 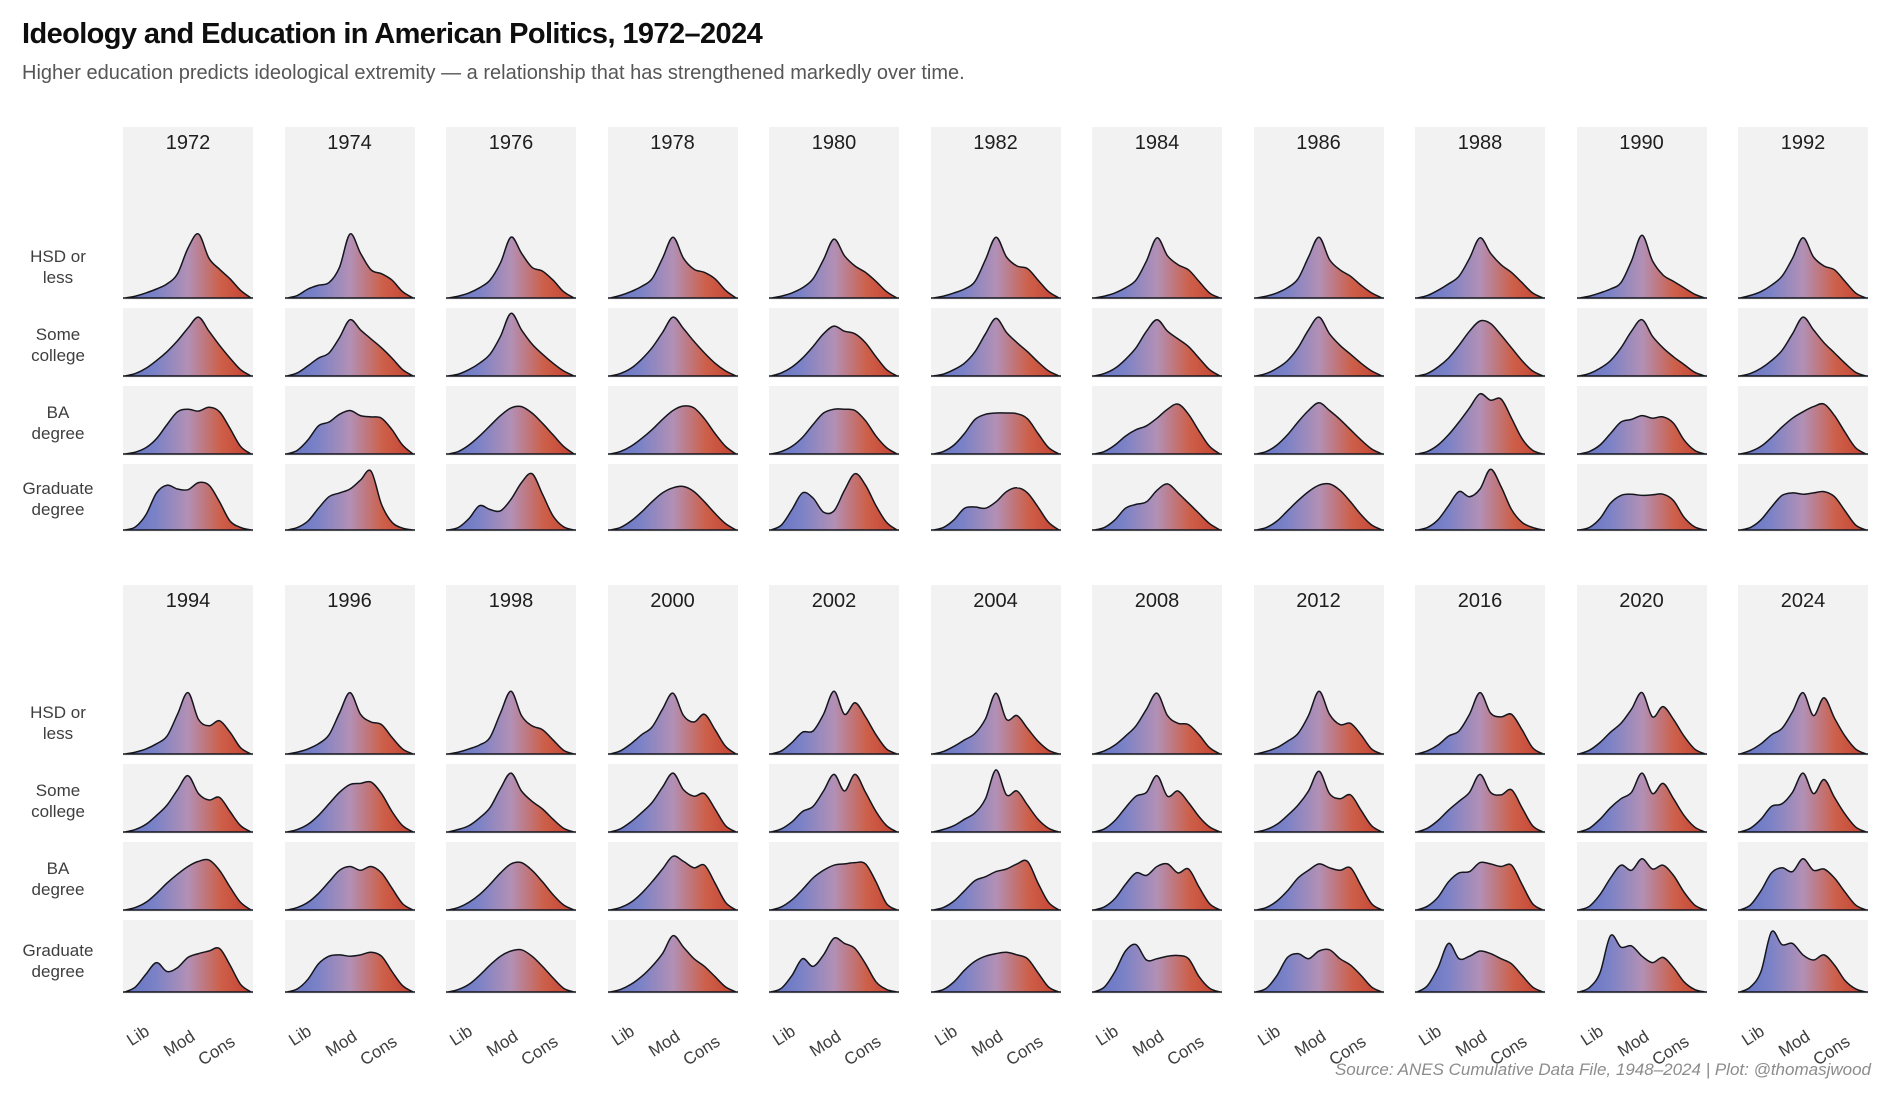 What do you see at coordinates (1803, 346) in the screenshot?
I see `density-curve-1992-row1` at bounding box center [1803, 346].